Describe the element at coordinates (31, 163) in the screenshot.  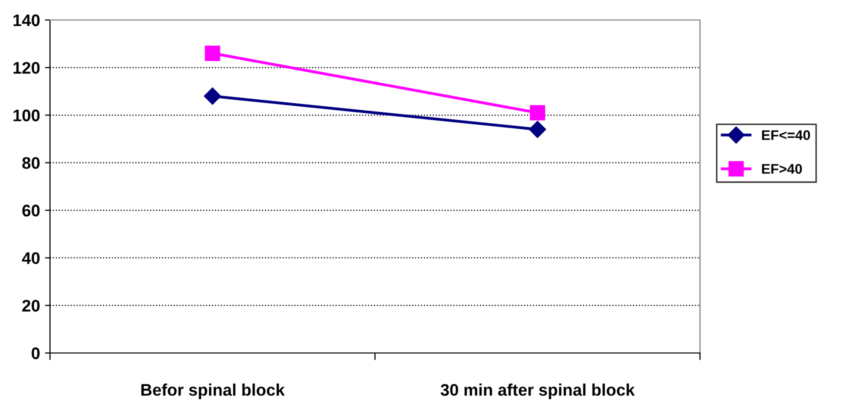
I see `y-tick-label: 80` at that location.